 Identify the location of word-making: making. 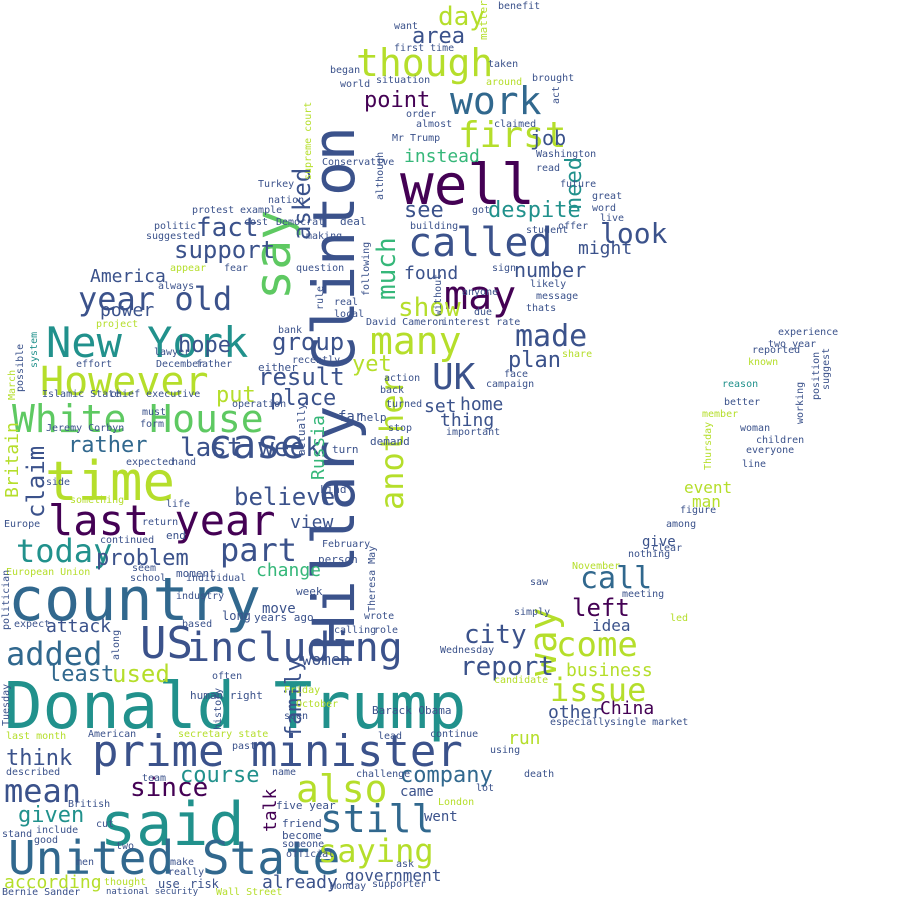
(324, 236).